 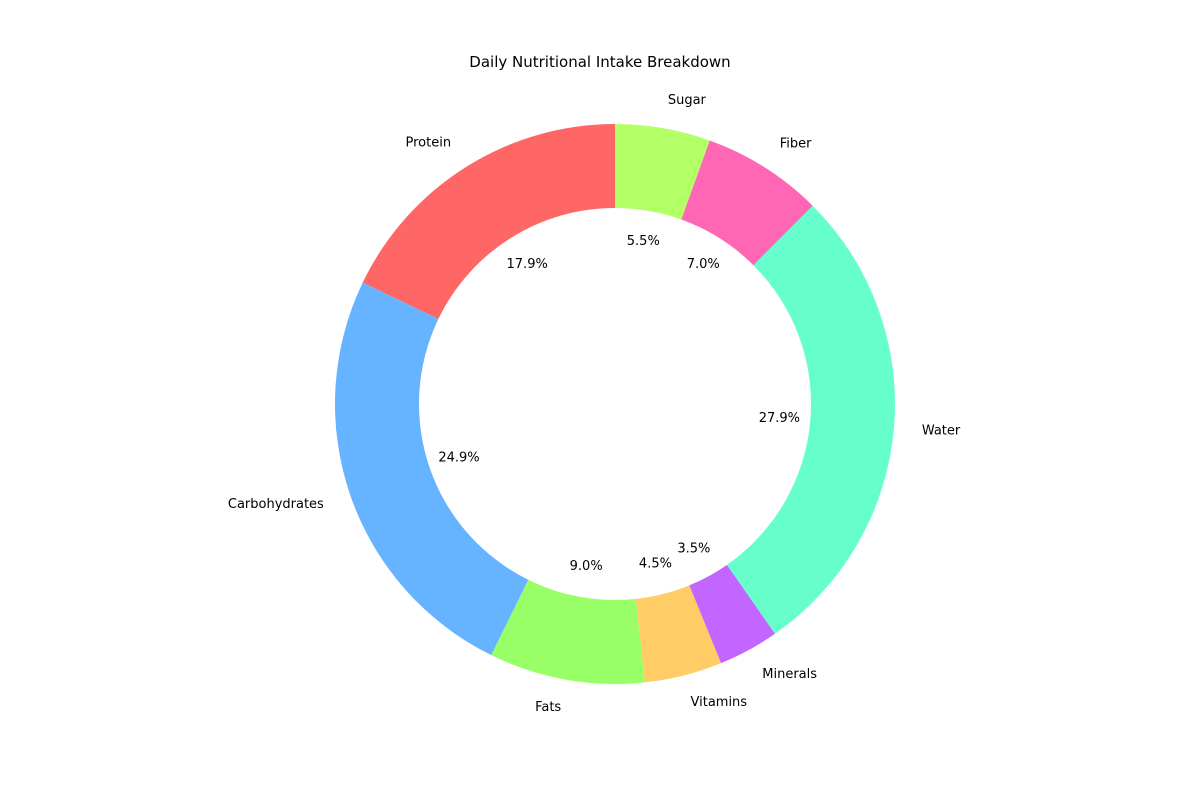 I want to click on pct-label-water: 27.9%, so click(x=779, y=418).